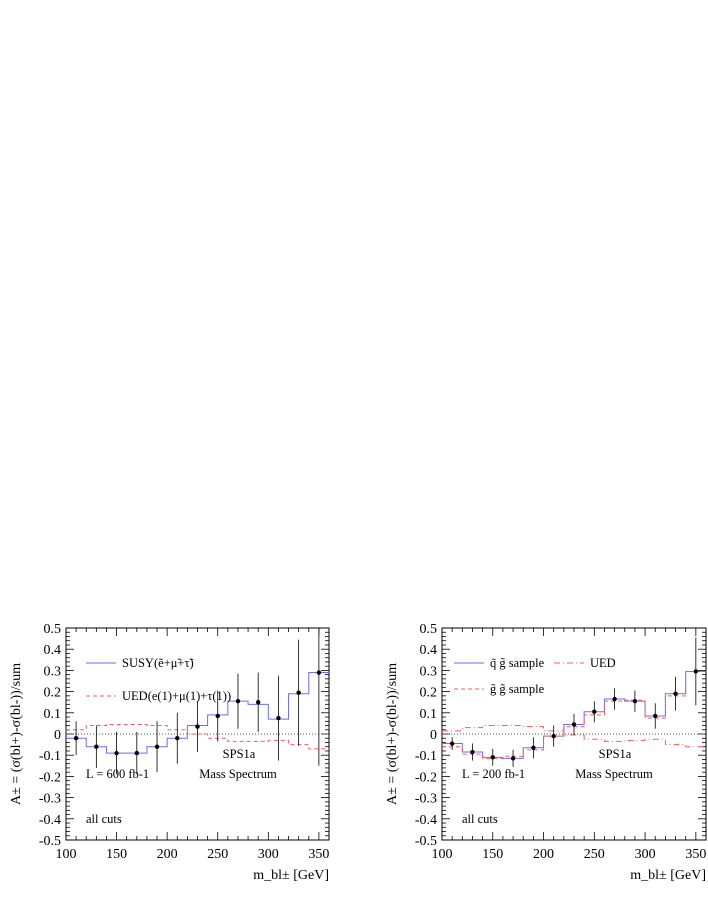 This screenshot has height=917, width=708. I want to click on legend-label: UED(e(1)+μ(1)+τ(1)), so click(176, 696).